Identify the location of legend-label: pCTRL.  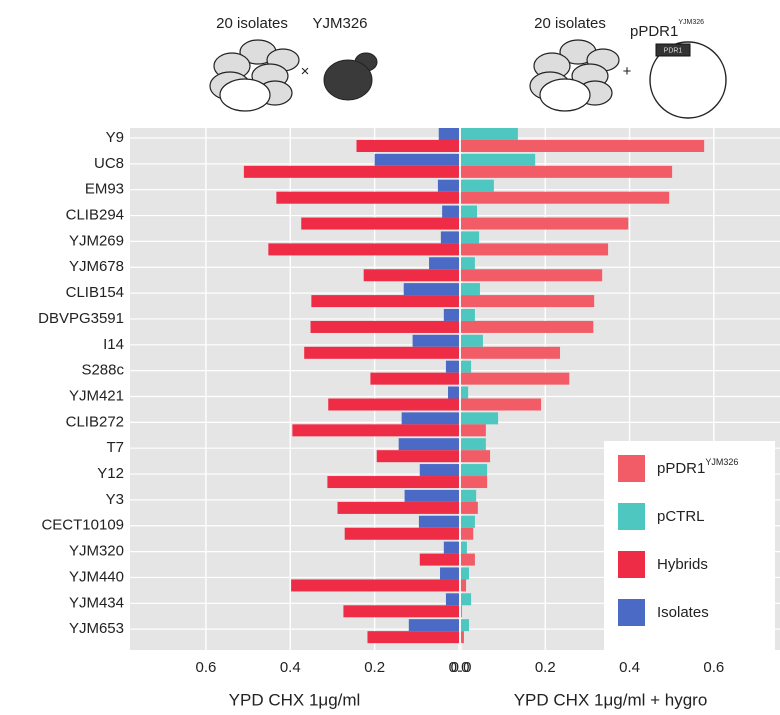
(681, 516).